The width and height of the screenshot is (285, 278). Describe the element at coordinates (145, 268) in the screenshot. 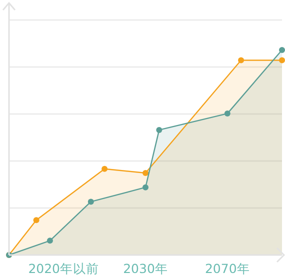

I see `x-tick-label: 2030年` at that location.